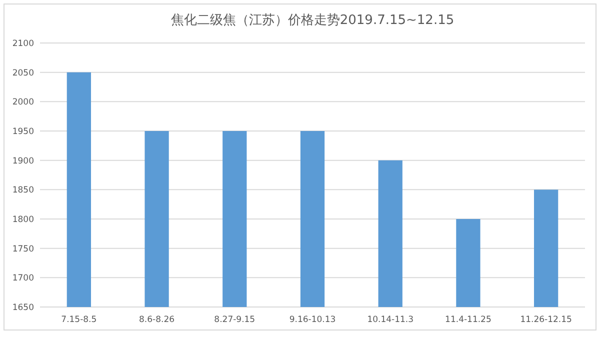 The width and height of the screenshot is (600, 338). I want to click on x-tick-label: 11.26-12.15, so click(546, 320).